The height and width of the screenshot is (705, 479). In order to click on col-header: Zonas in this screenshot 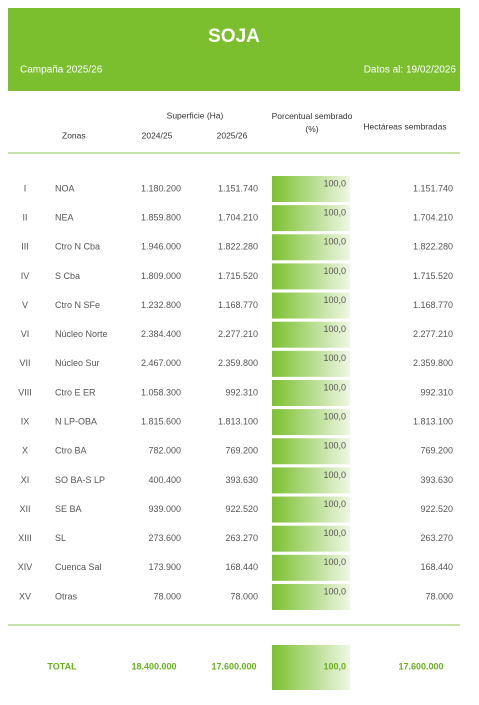, I will do `click(74, 135)`.